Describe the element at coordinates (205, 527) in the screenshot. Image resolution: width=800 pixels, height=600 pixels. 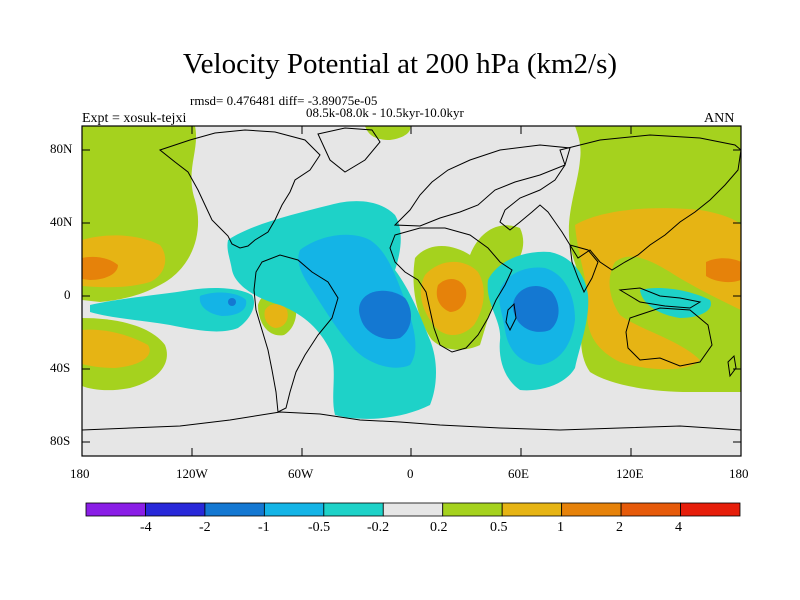
I see `colorbar-label: -2` at that location.